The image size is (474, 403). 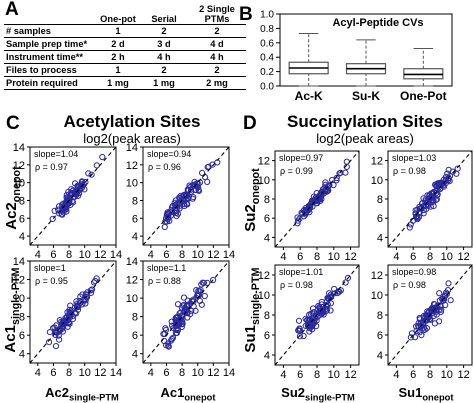 I want to click on x-tick-label: 10, so click(x=334, y=257).